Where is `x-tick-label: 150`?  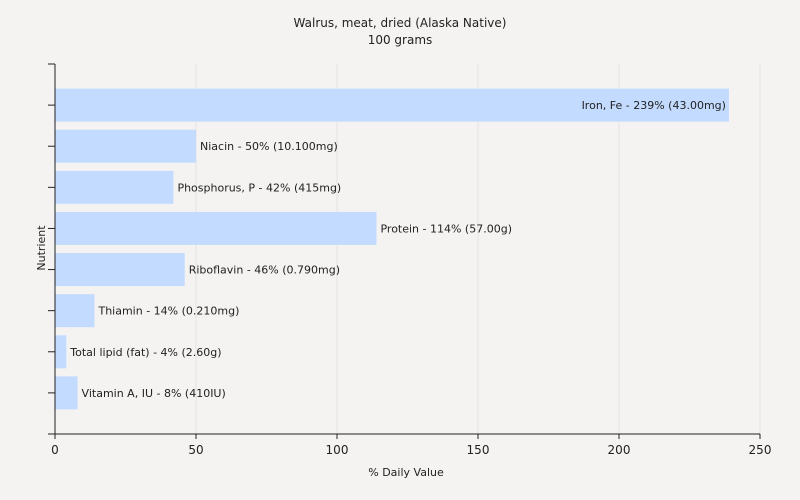 x-tick-label: 150 is located at coordinates (478, 450).